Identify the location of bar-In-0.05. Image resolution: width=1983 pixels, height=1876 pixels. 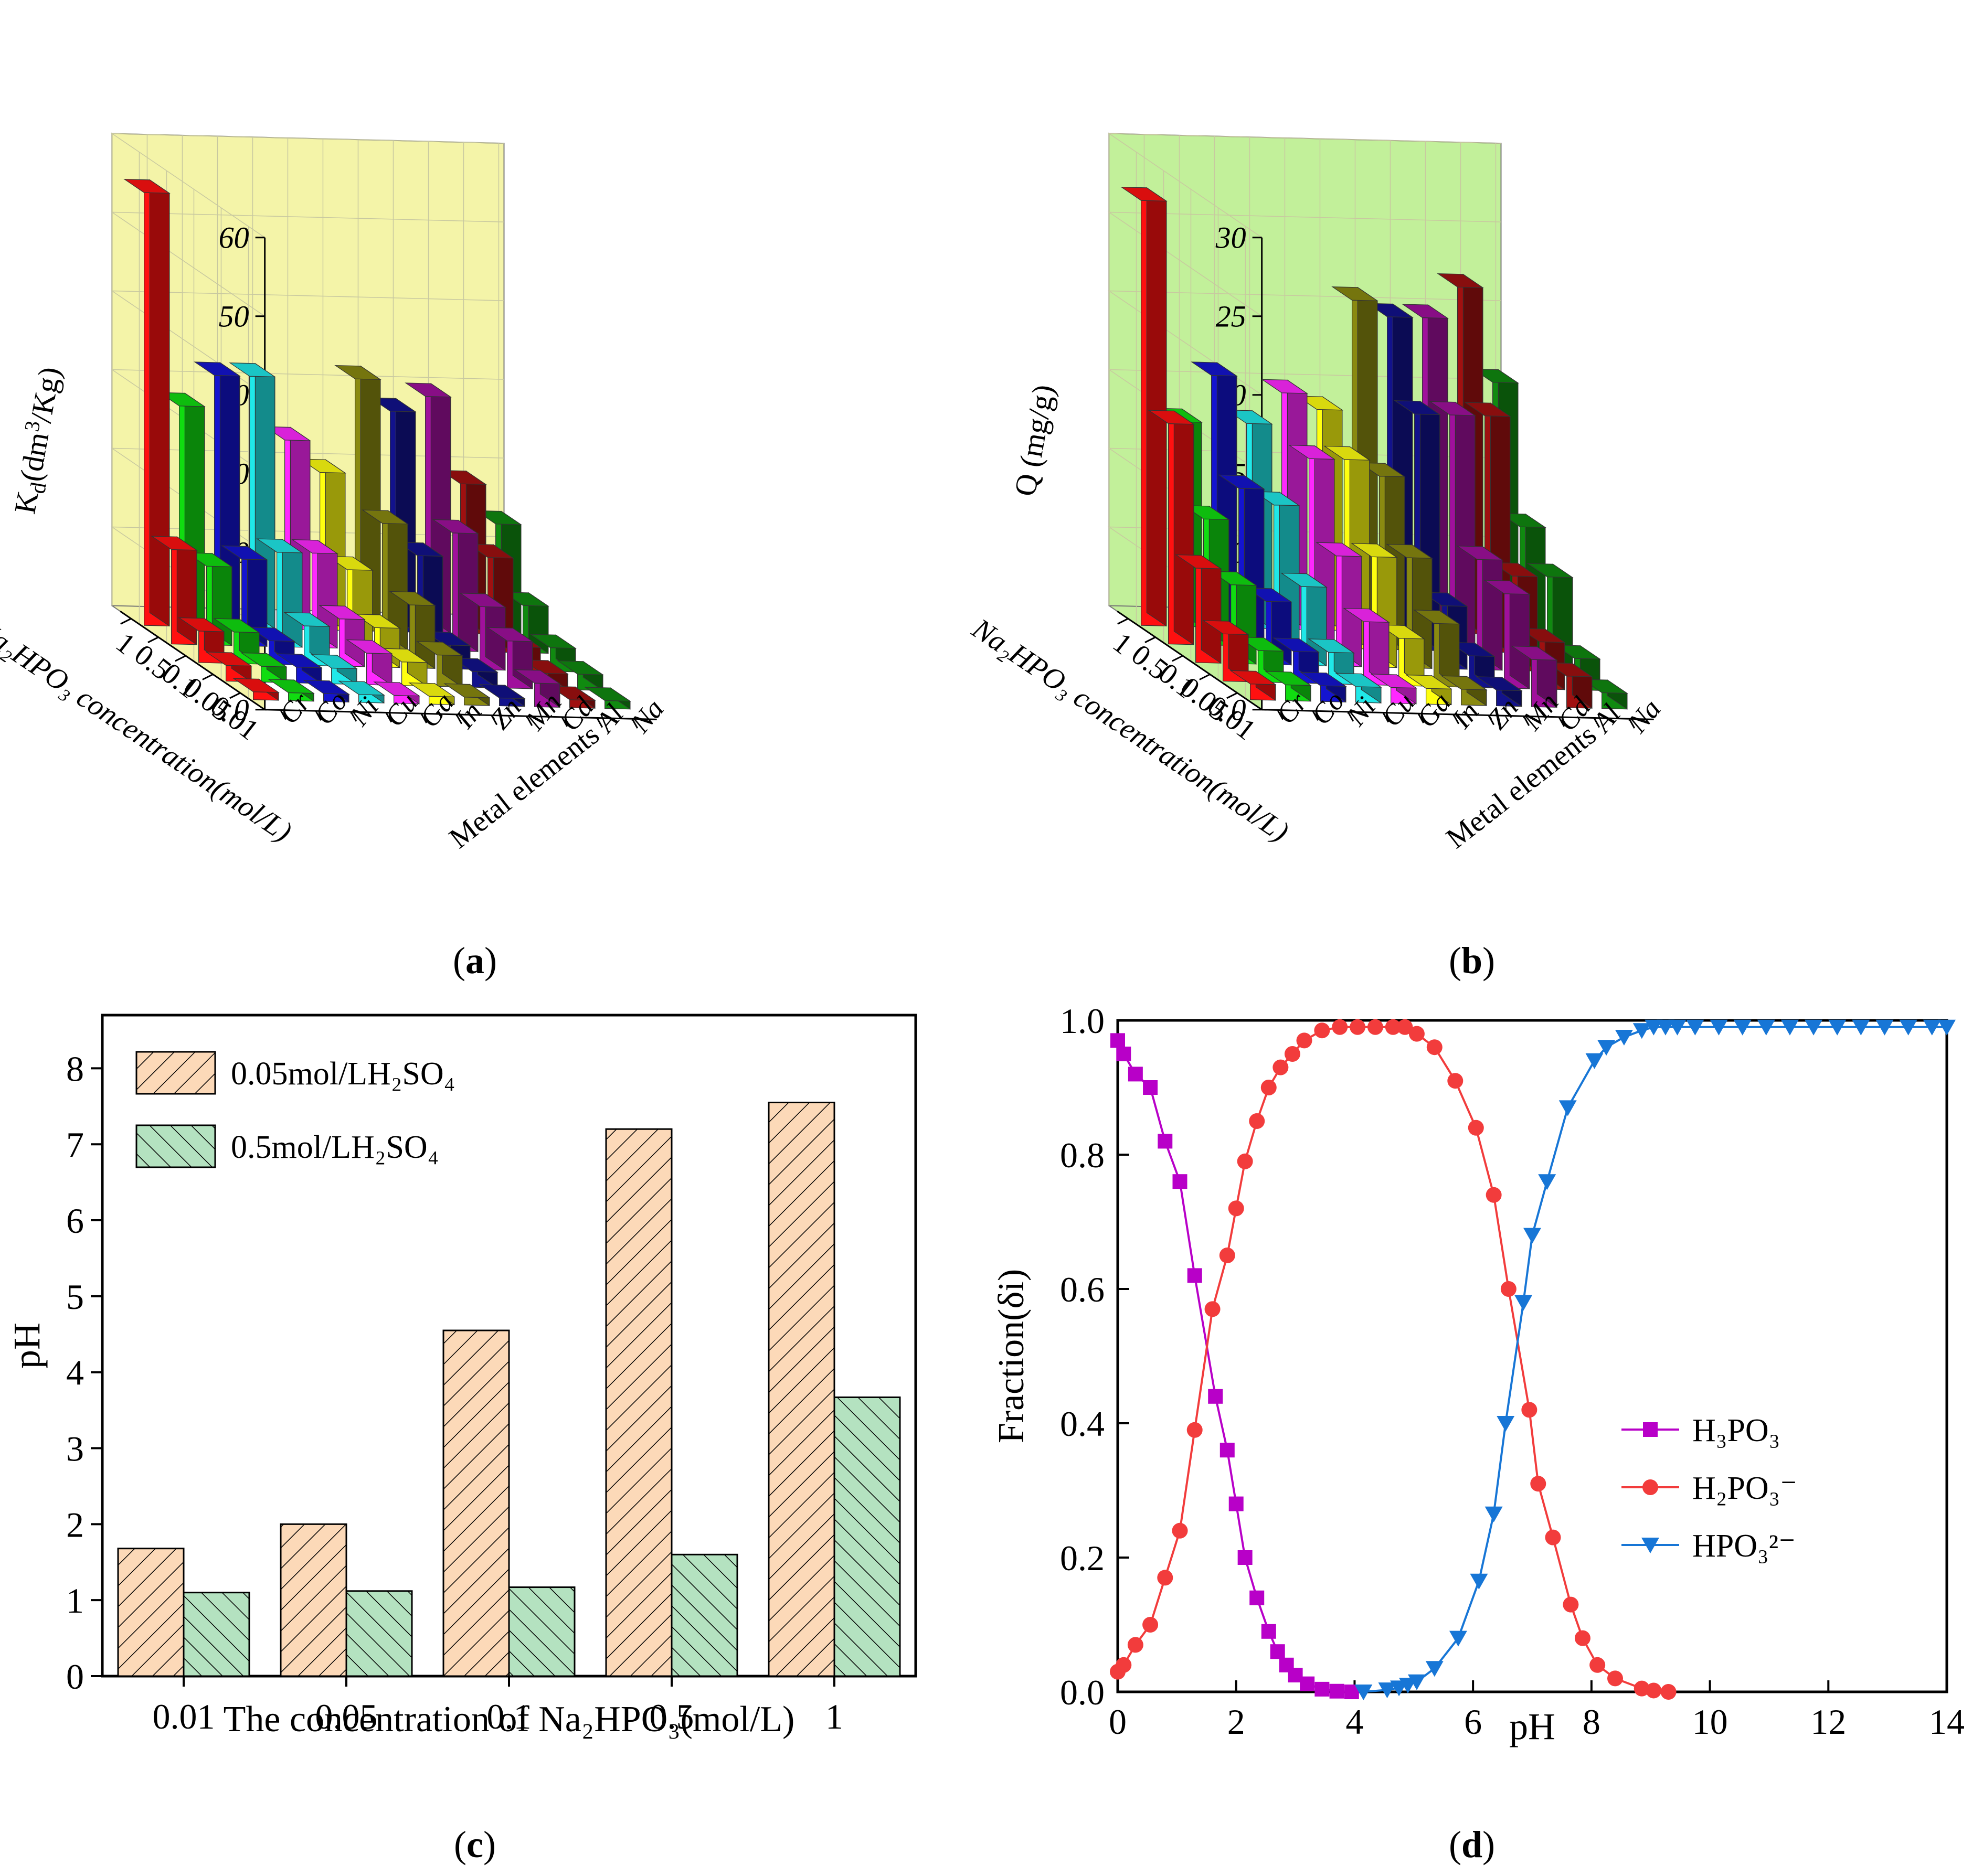
(1402, 655).